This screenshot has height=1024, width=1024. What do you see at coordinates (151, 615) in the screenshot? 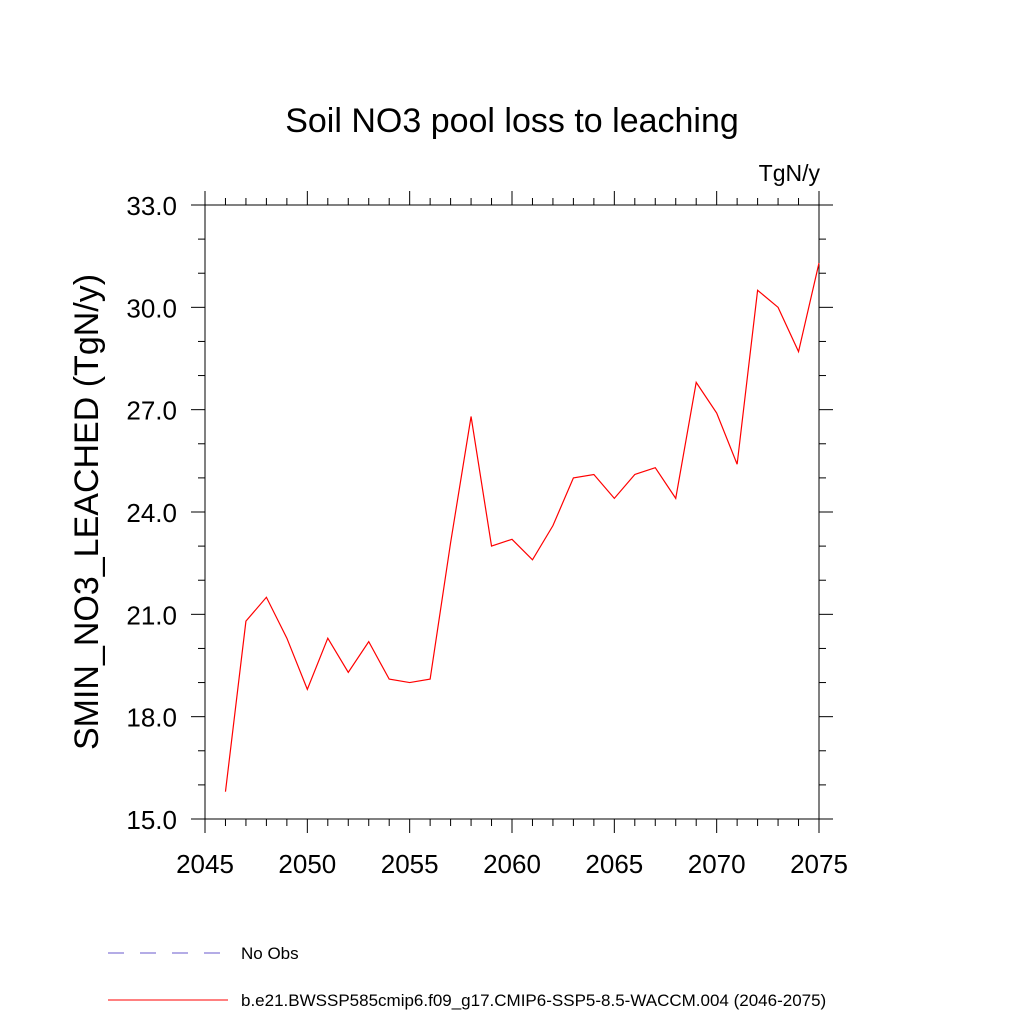
I see `y-tick-label: 21.0` at bounding box center [151, 615].